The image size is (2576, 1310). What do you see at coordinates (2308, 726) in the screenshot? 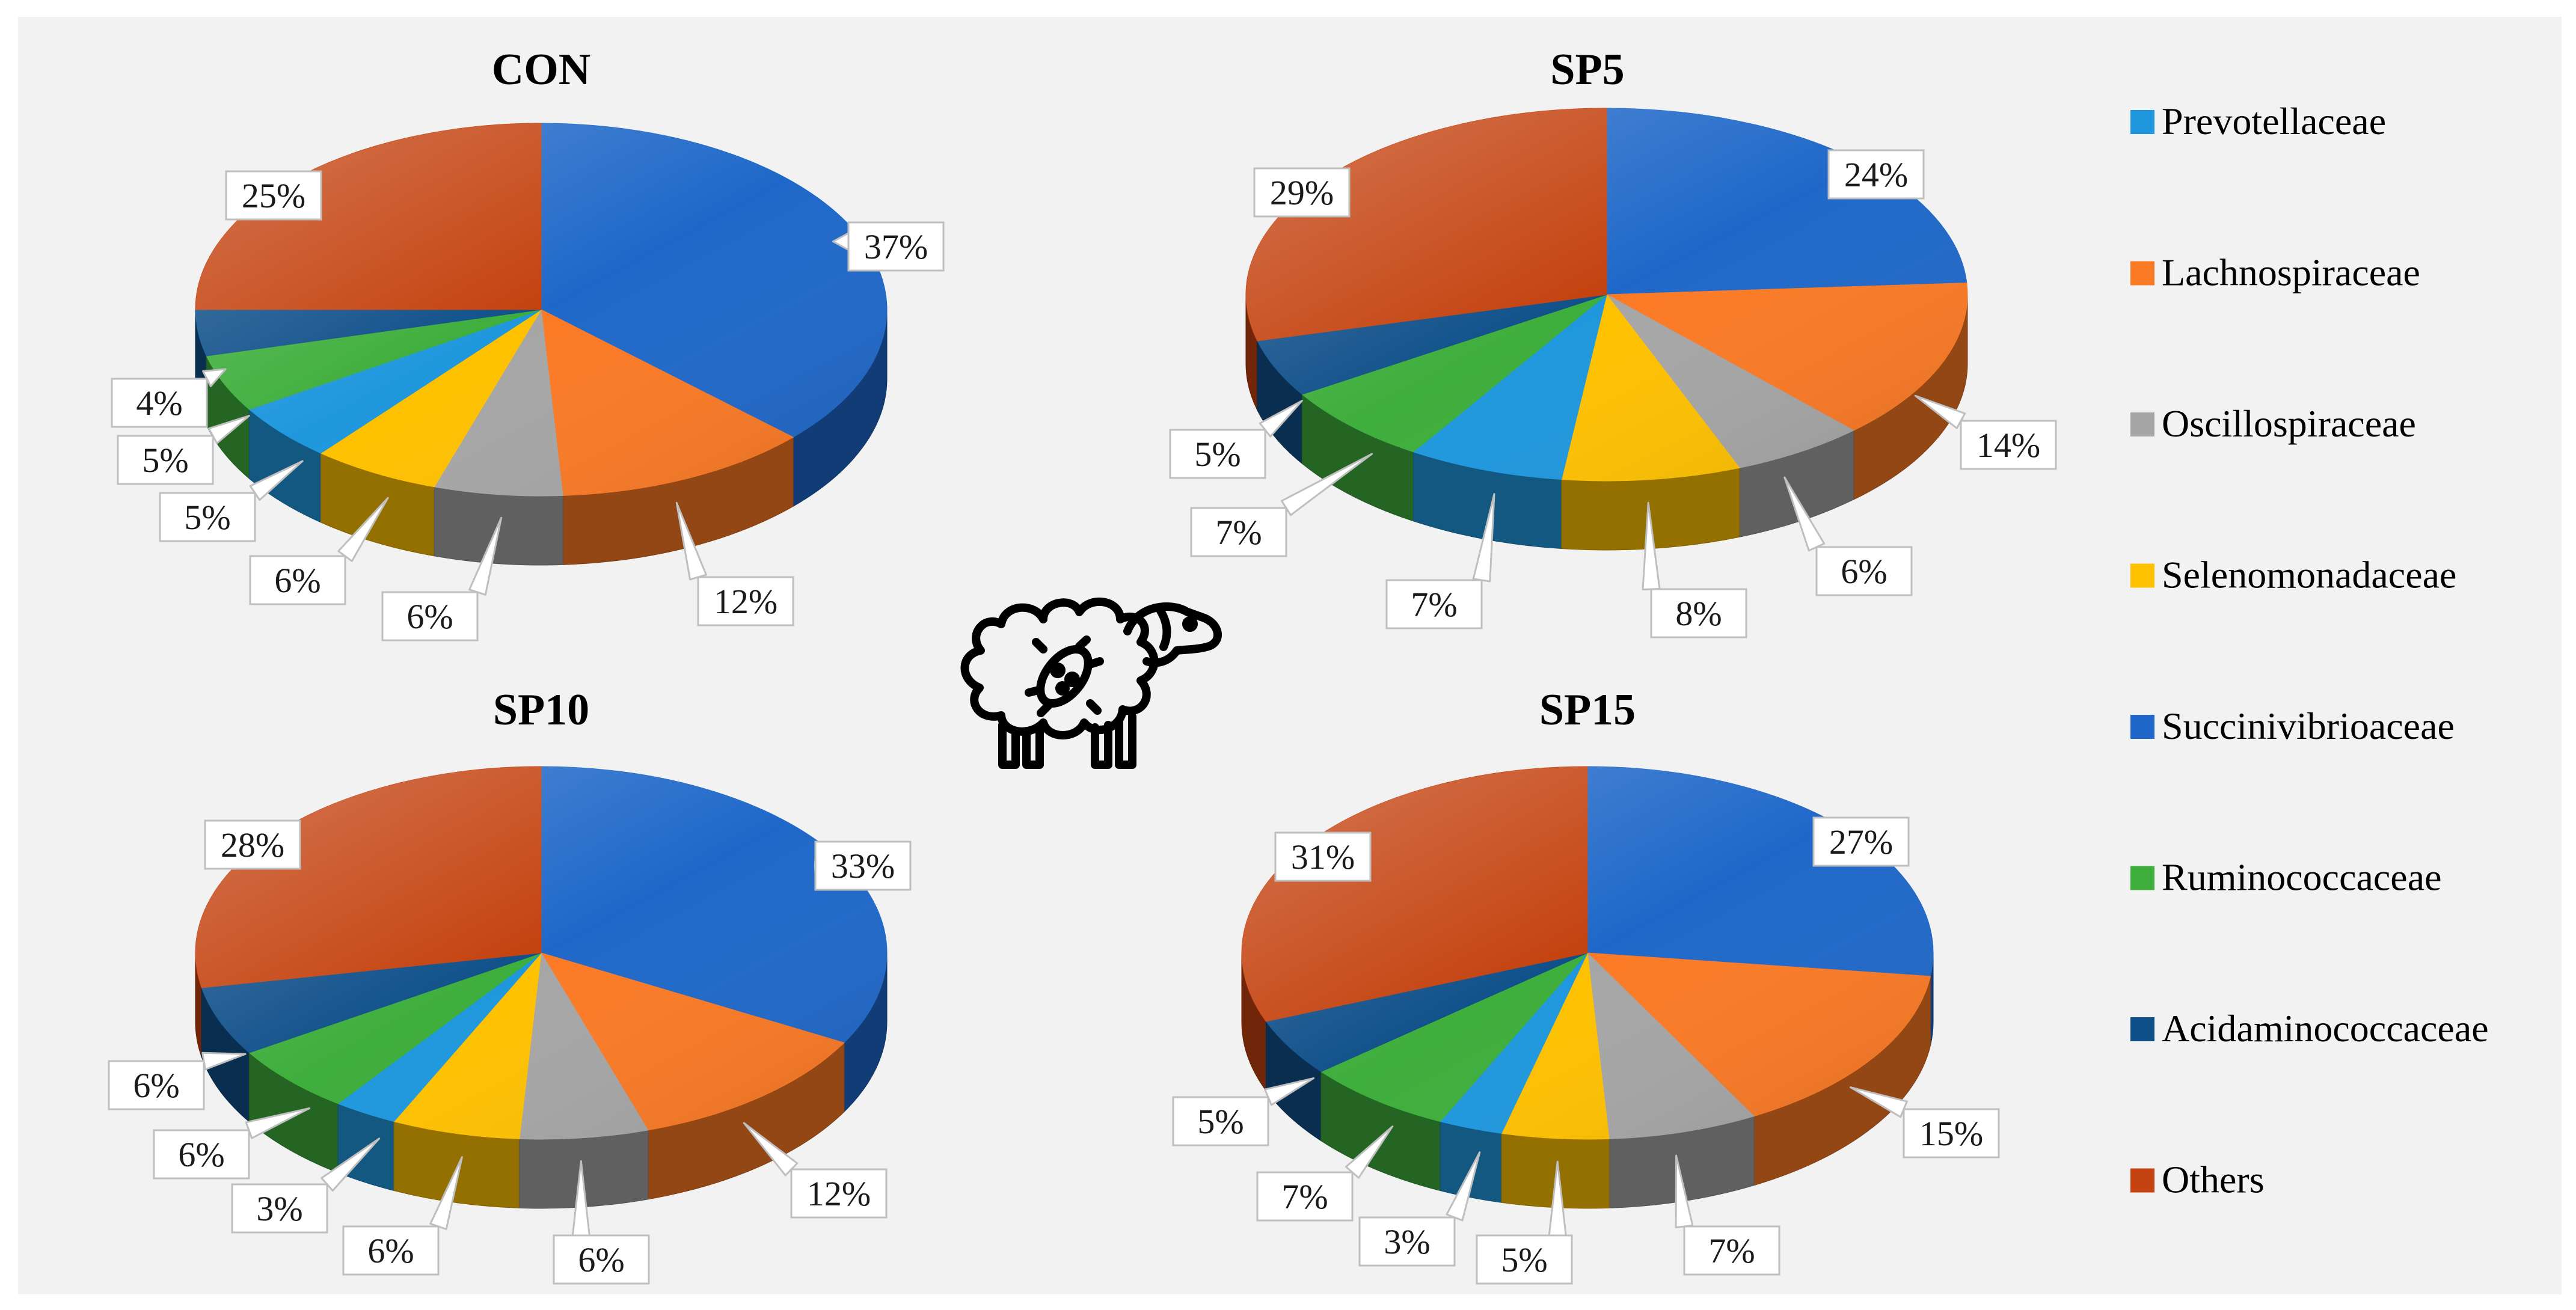
I see `legend-label: Succinivibrioaceae` at bounding box center [2308, 726].